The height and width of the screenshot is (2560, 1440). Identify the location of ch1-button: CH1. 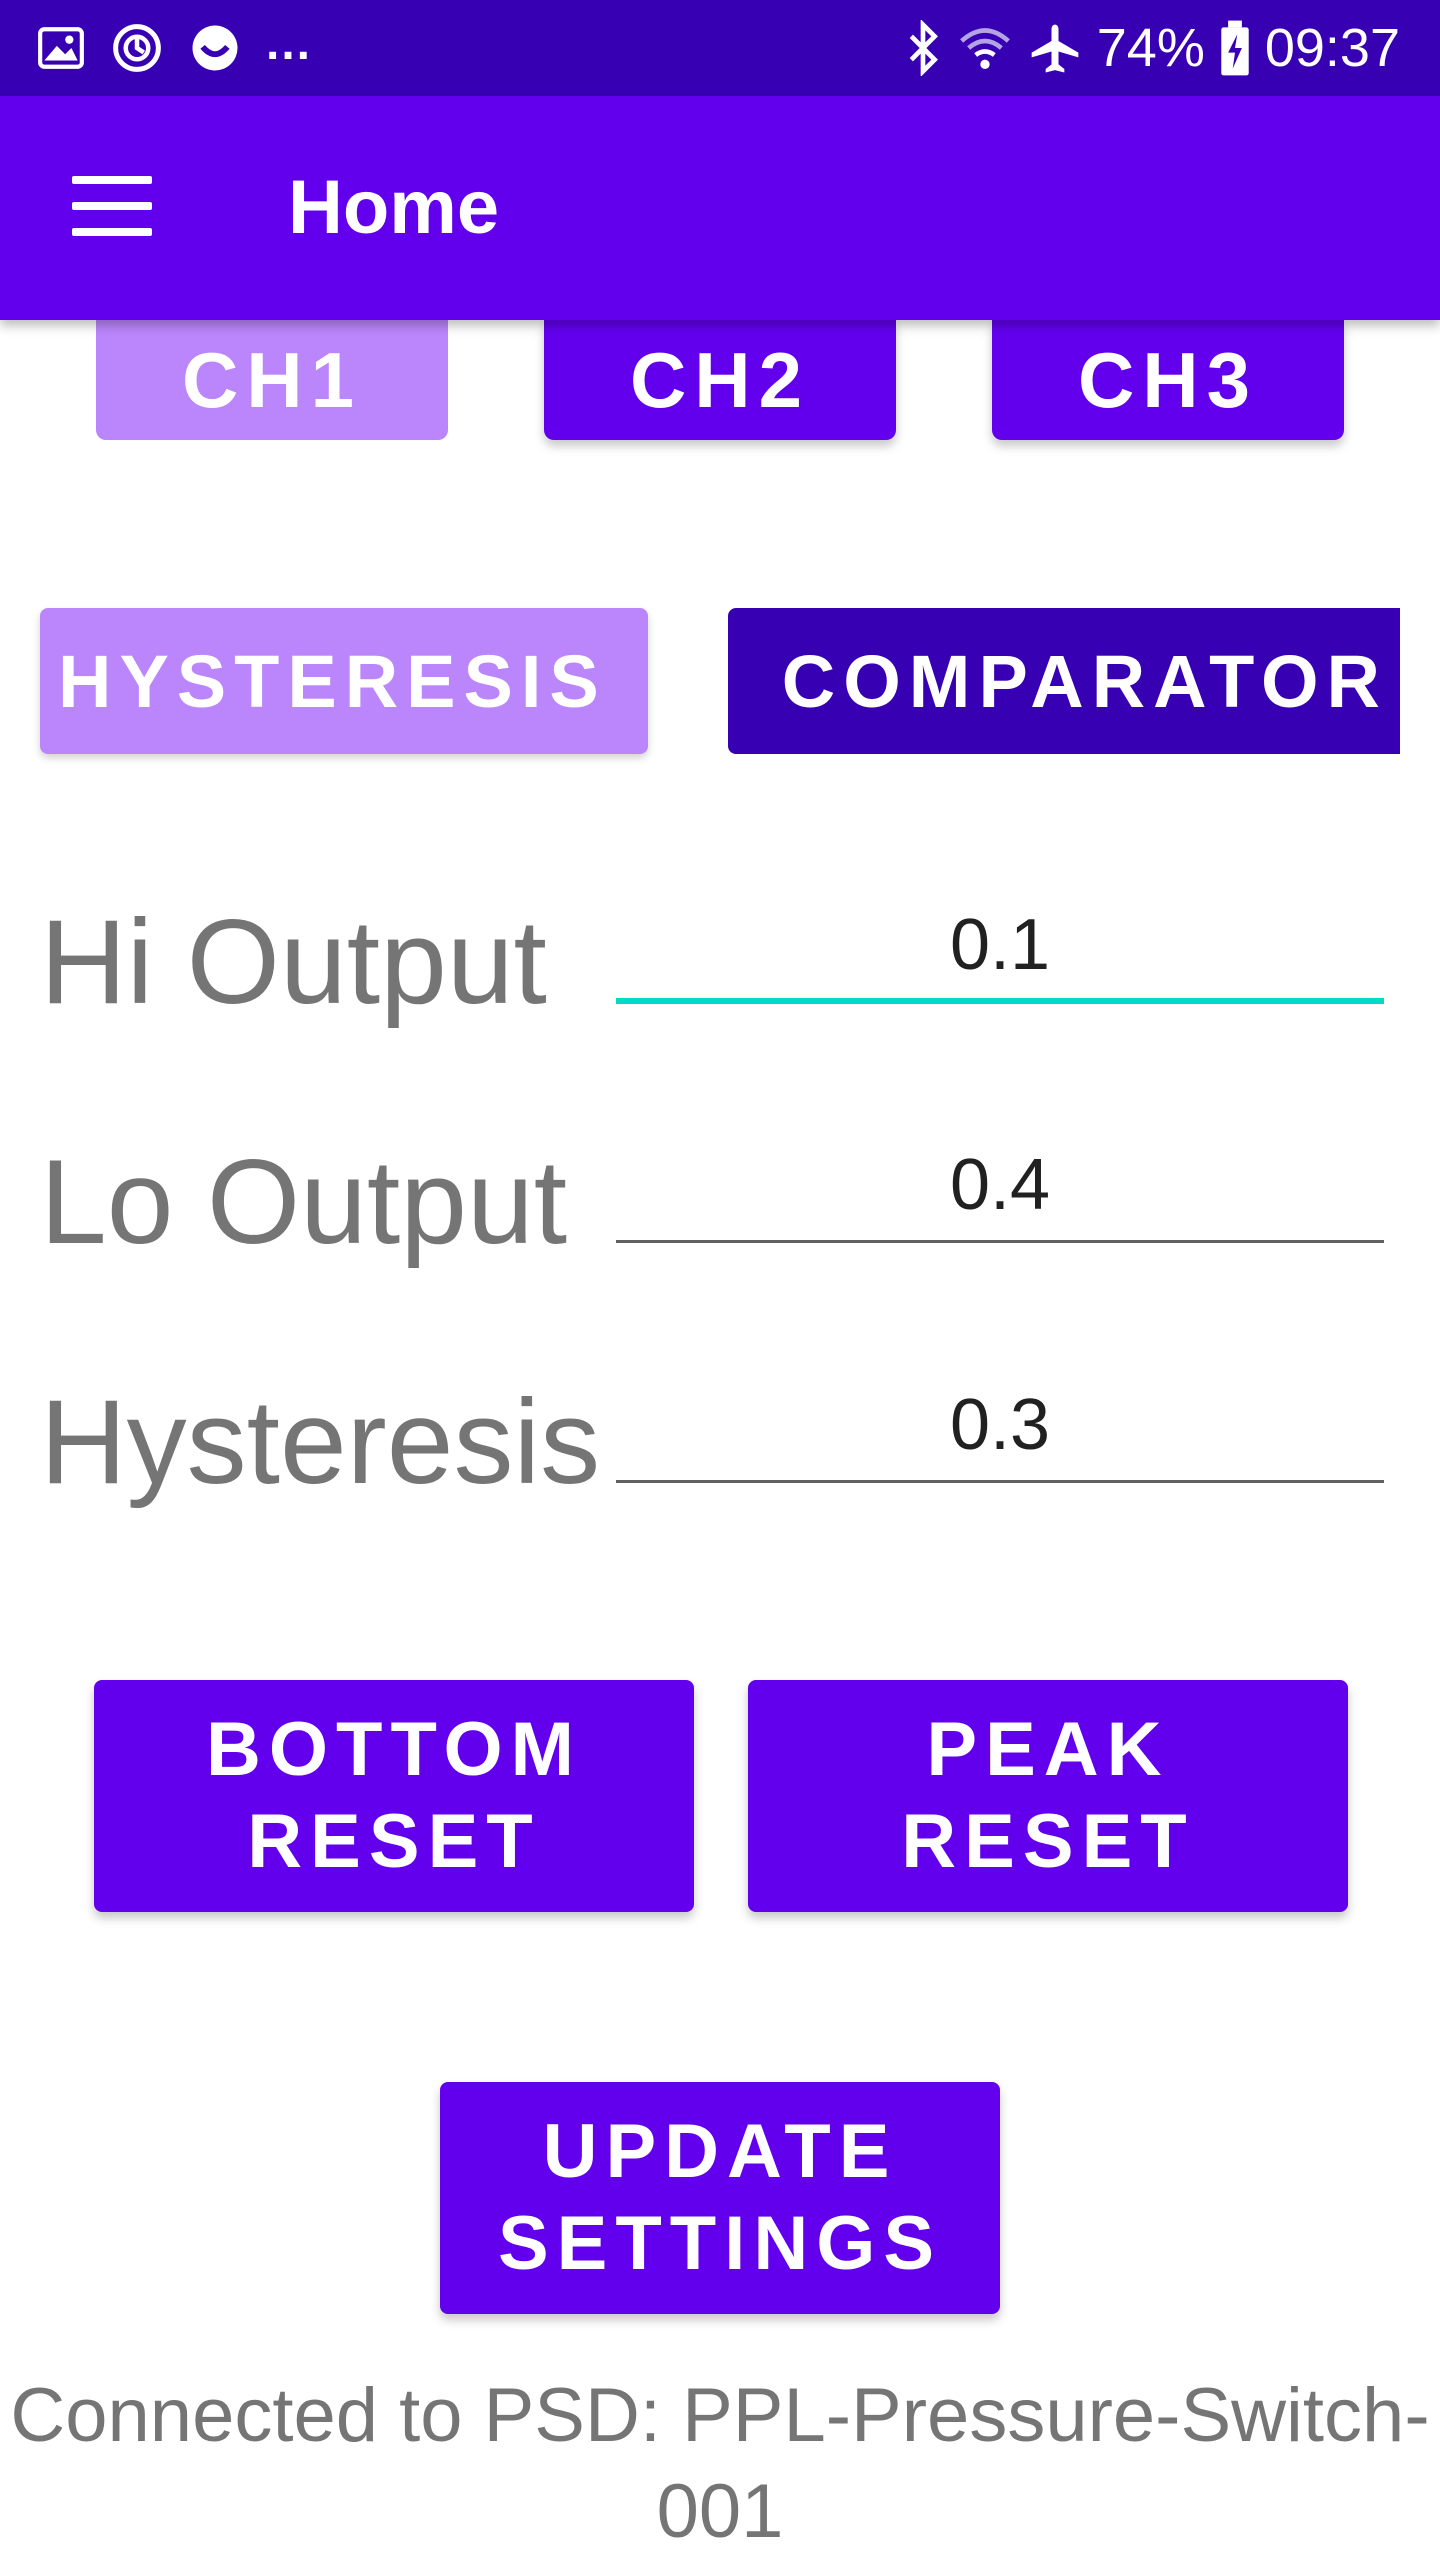
(272, 380).